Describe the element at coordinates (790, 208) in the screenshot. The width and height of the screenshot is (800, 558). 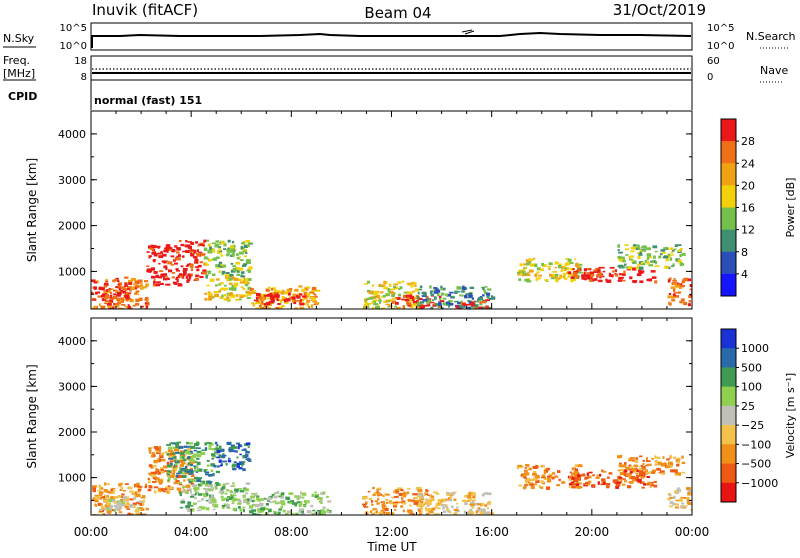
I see `colorbar-label: Power [dB]` at that location.